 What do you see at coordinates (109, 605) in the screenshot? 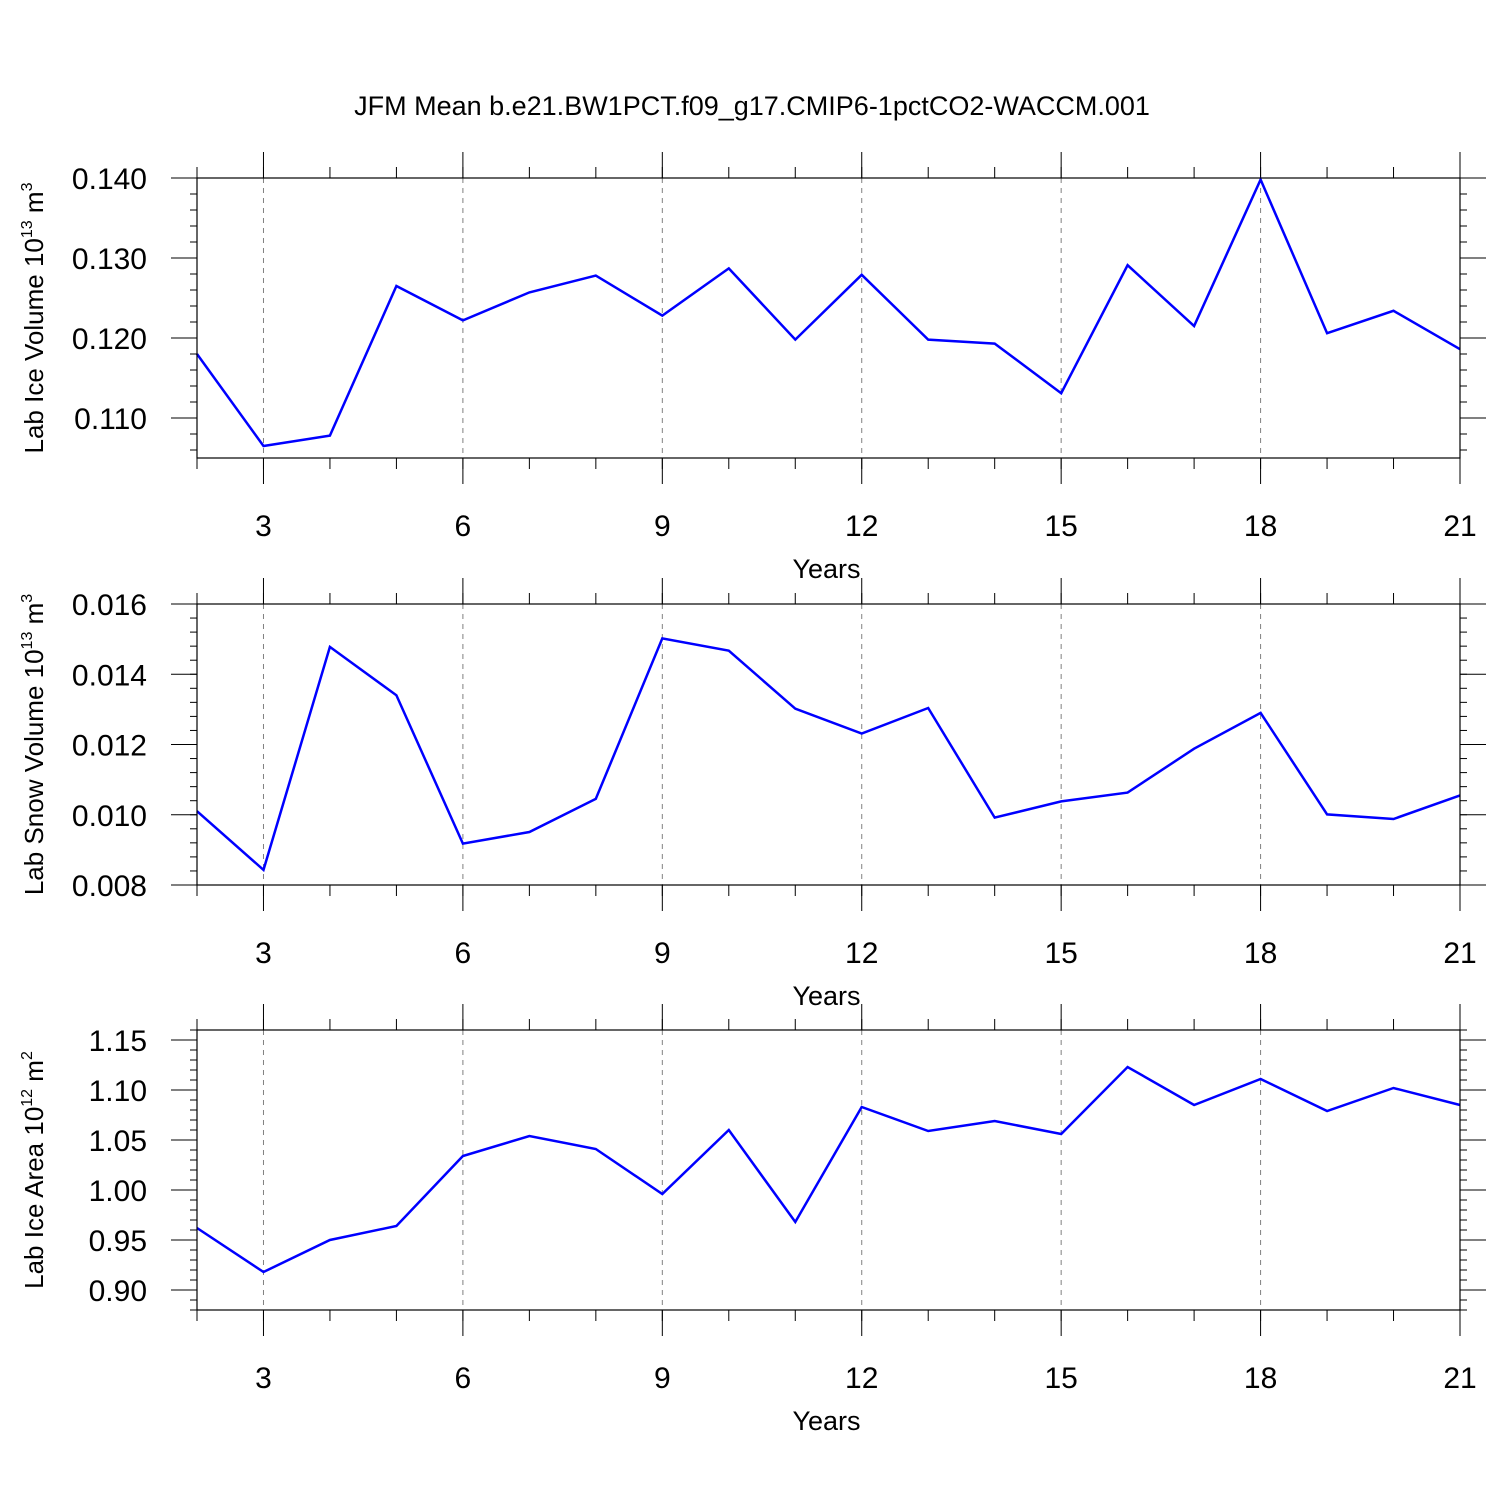
I see `y-tick-label: 0.016` at bounding box center [109, 605].